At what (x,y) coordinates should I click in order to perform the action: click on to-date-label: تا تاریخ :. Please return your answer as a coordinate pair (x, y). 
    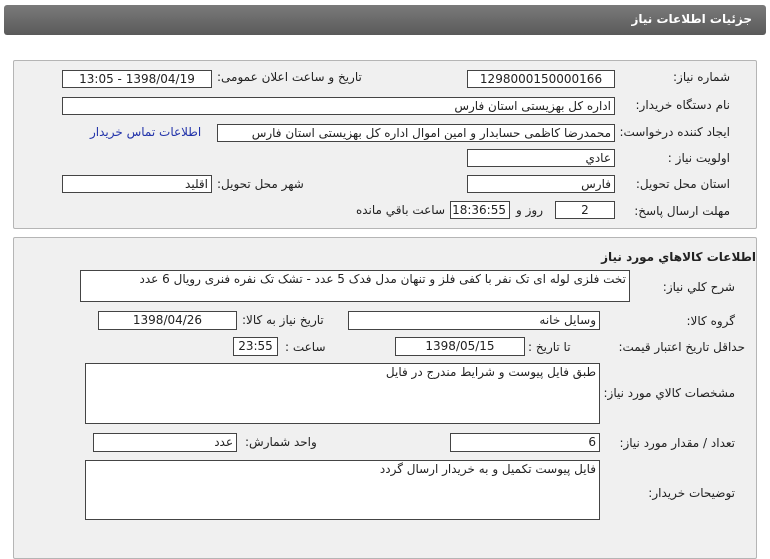
    Looking at the image, I should click on (549, 347).